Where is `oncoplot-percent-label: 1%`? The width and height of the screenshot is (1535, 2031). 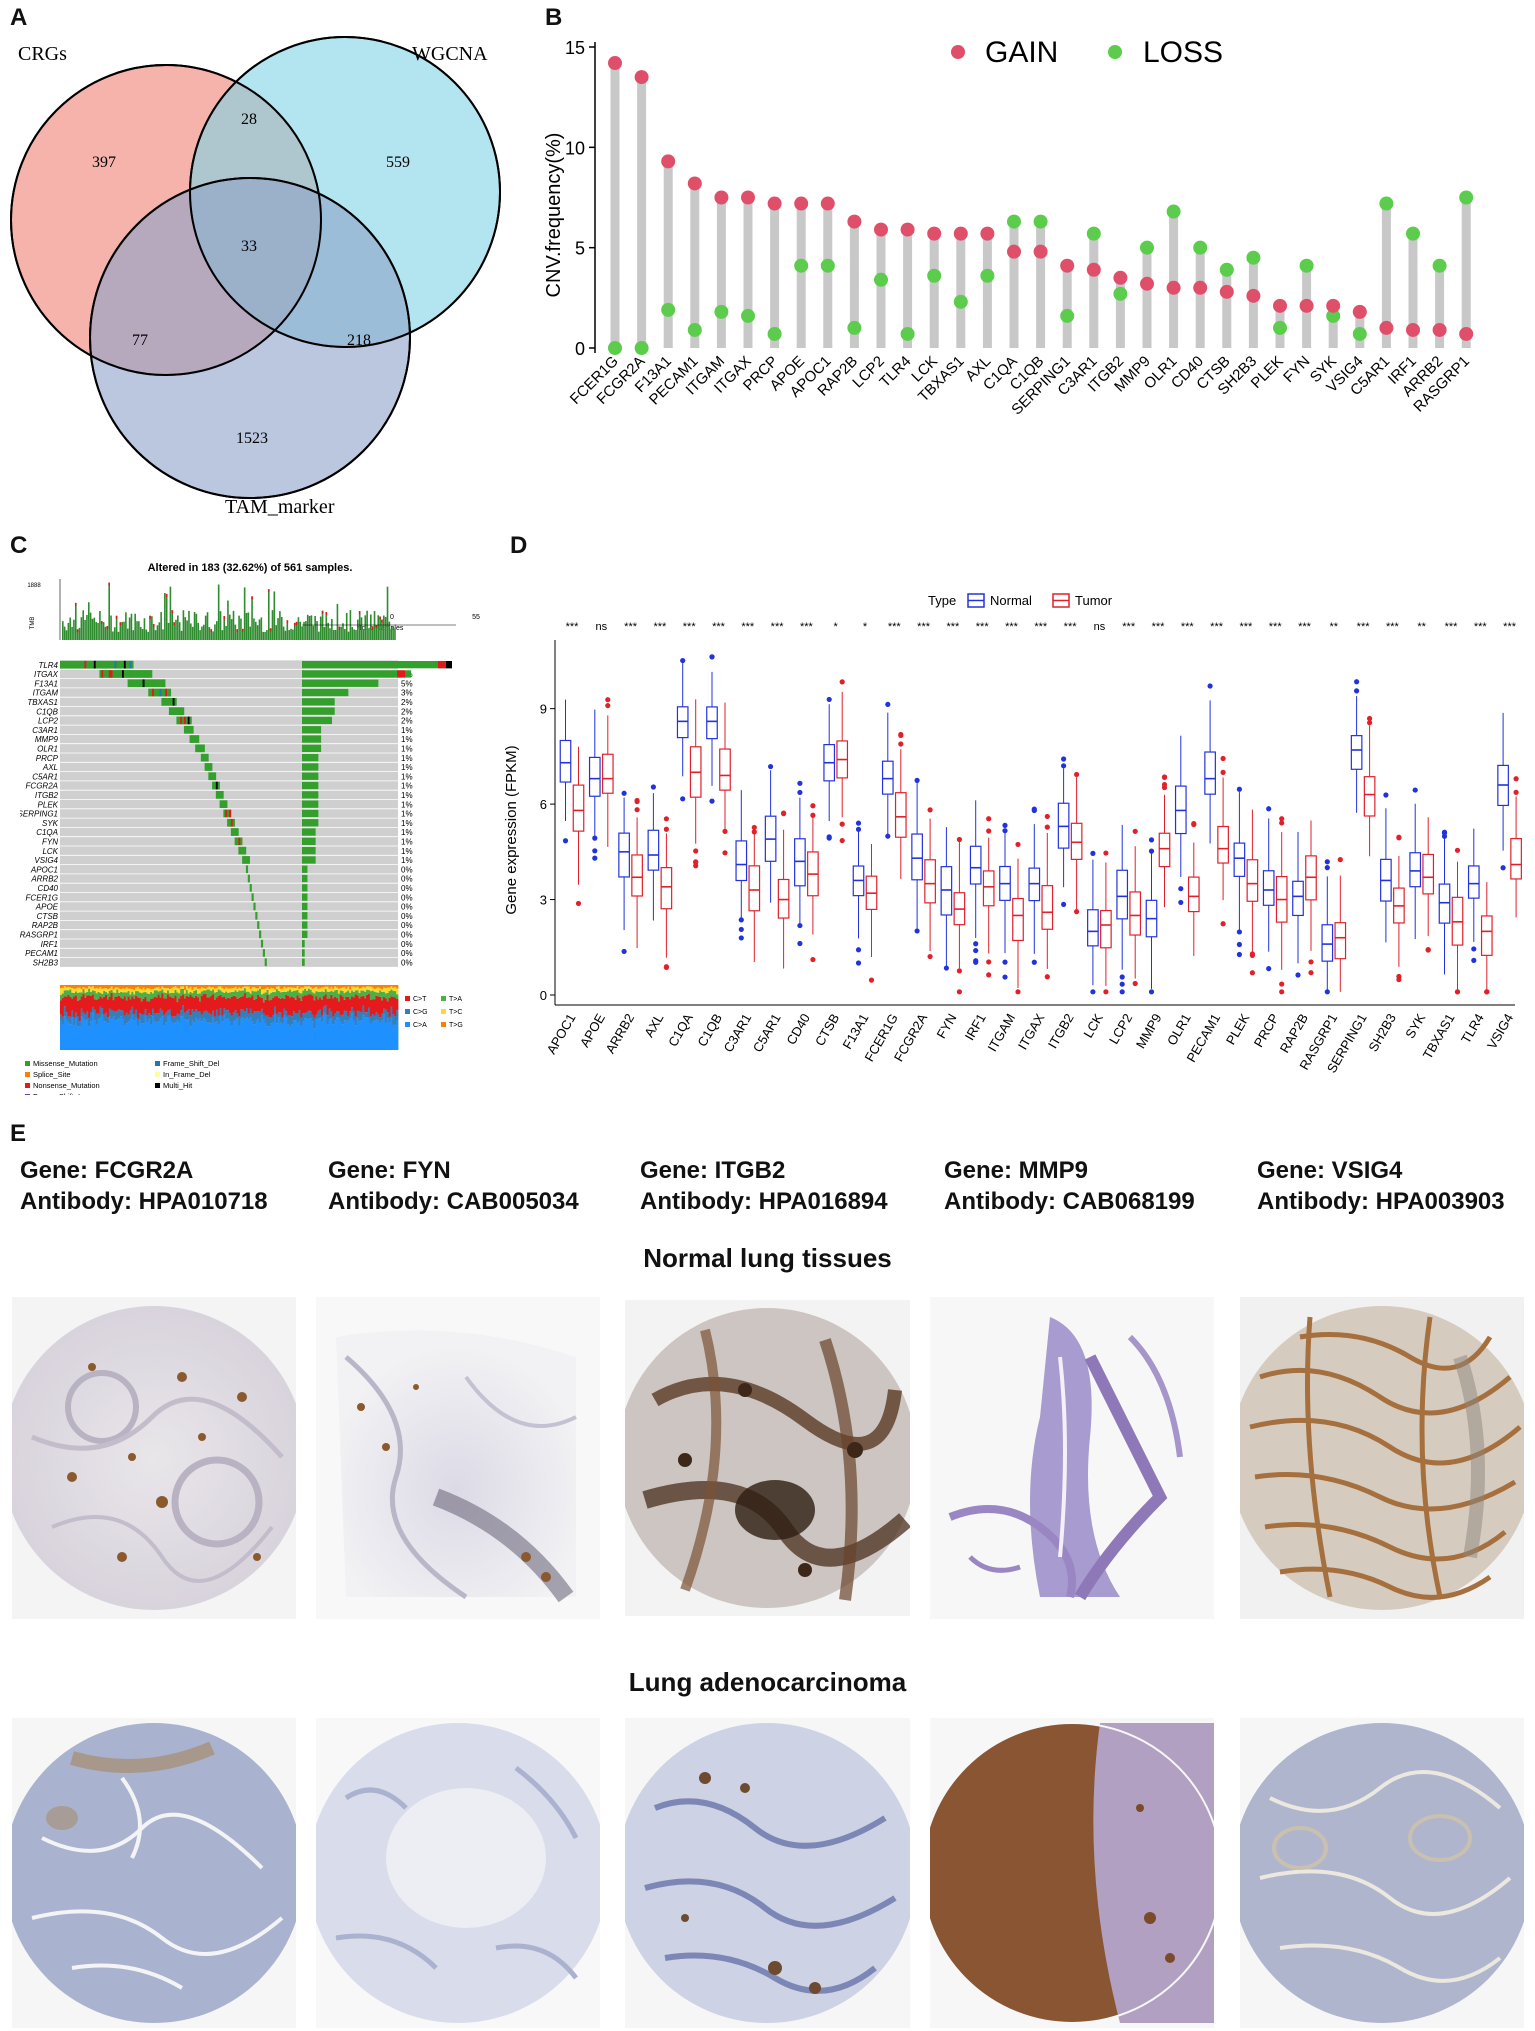 oncoplot-percent-label: 1% is located at coordinates (407, 832).